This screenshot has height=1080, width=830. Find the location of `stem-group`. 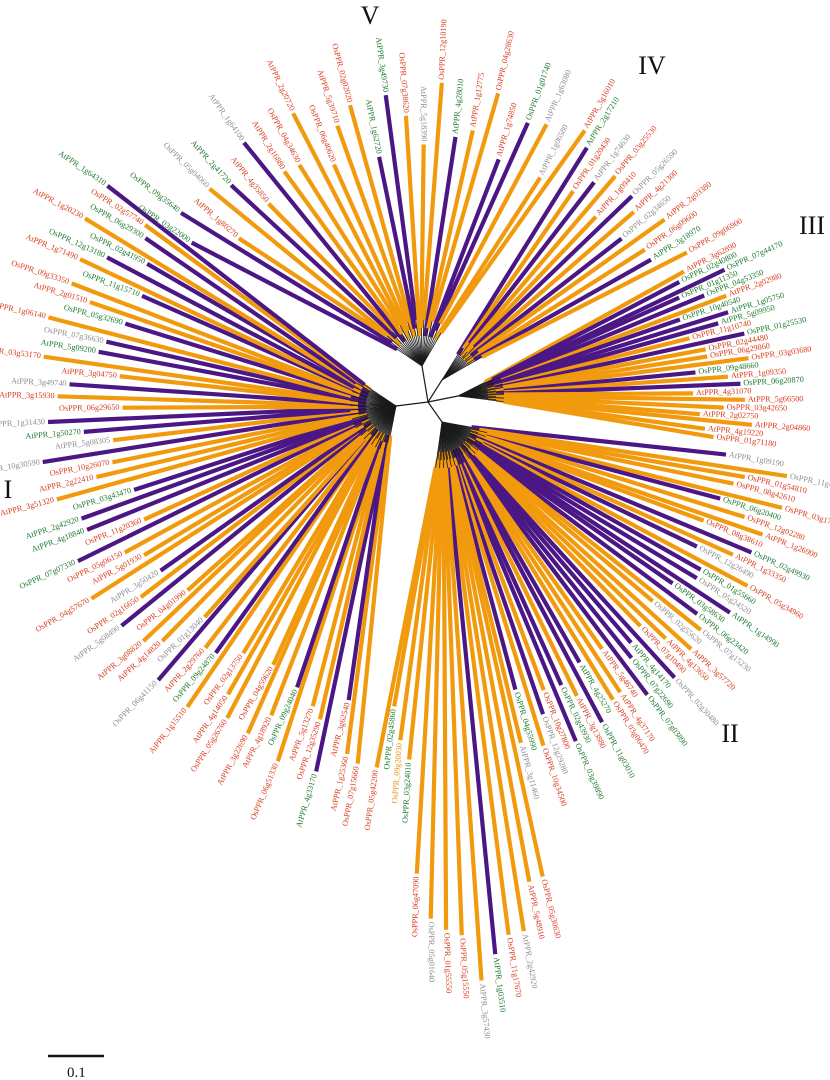

stem-group is located at coordinates (426, 394).